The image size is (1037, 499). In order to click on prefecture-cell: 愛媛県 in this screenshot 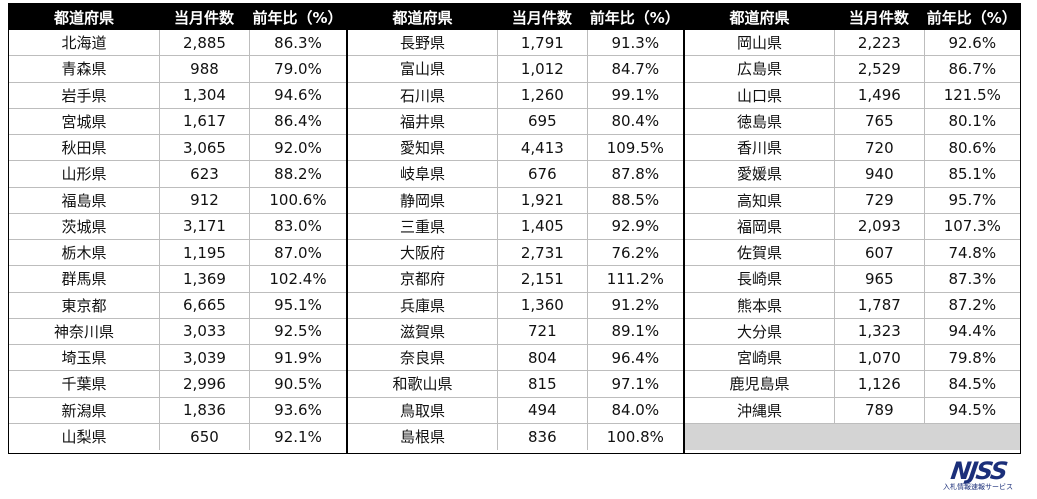, I will do `click(760, 174)`.